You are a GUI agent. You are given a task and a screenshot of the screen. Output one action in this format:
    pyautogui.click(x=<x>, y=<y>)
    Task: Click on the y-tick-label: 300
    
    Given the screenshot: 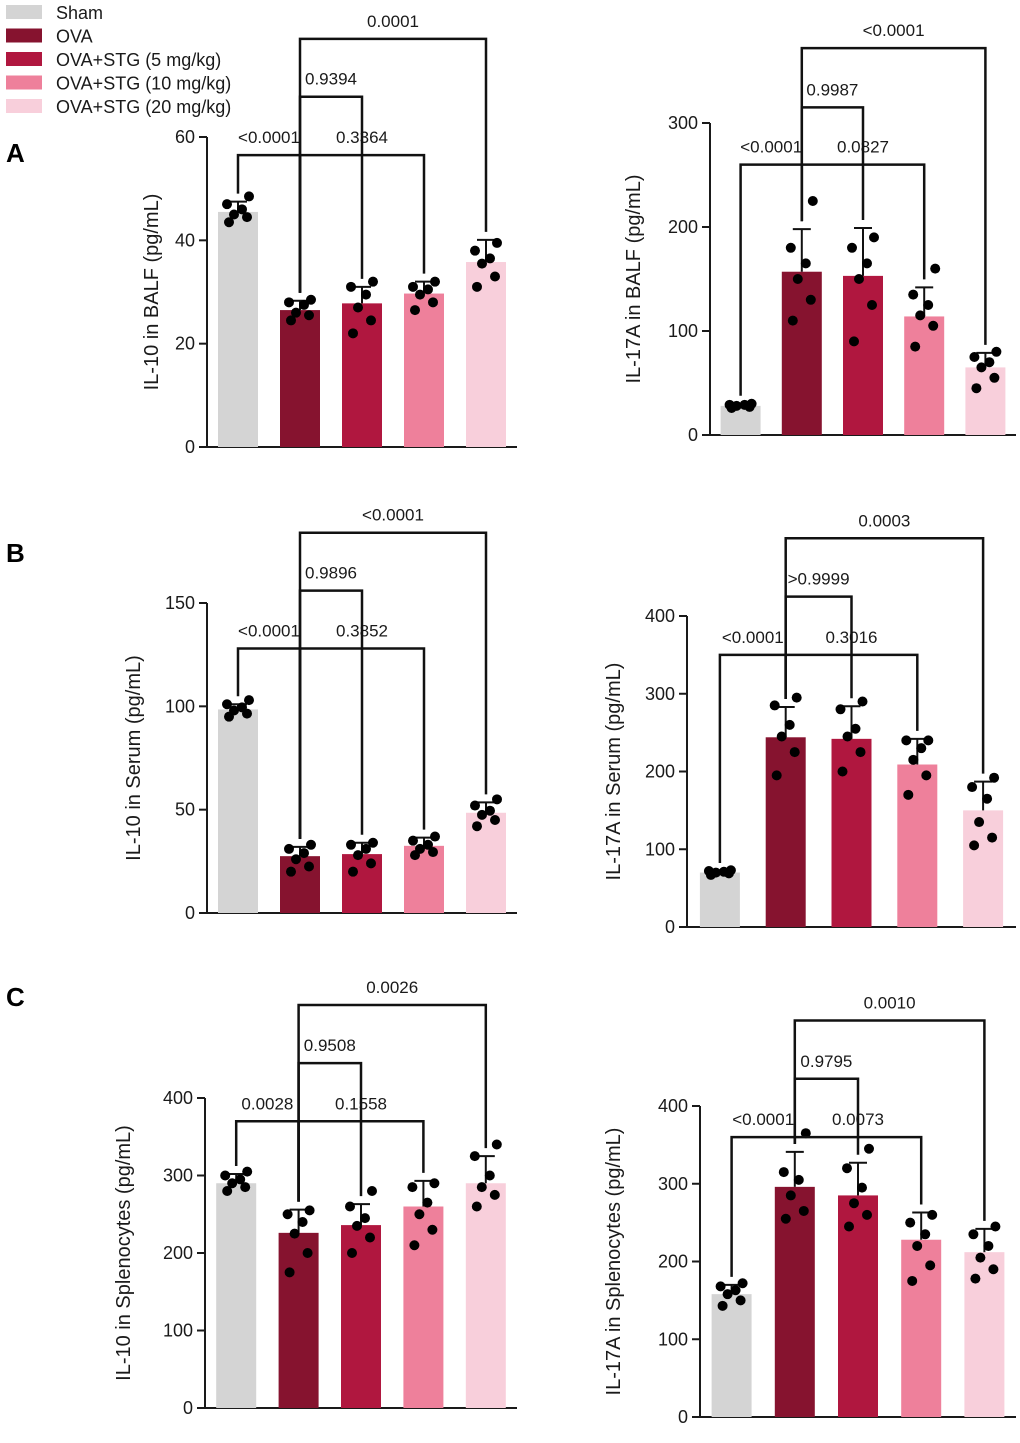 What is the action you would take?
    pyautogui.click(x=673, y=1184)
    